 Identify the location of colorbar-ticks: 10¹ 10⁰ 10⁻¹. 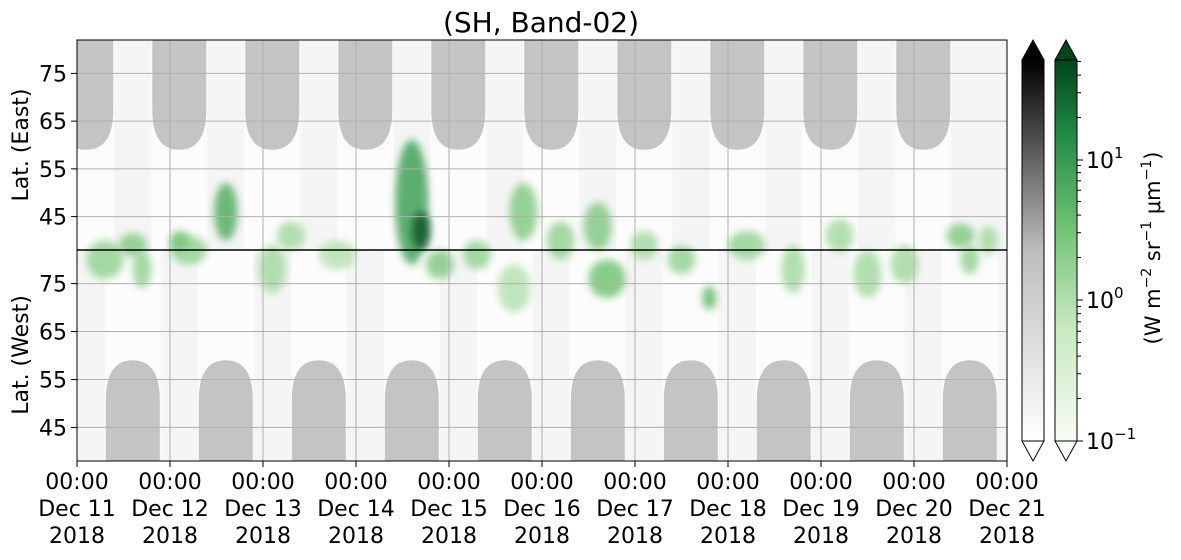
(1106, 257).